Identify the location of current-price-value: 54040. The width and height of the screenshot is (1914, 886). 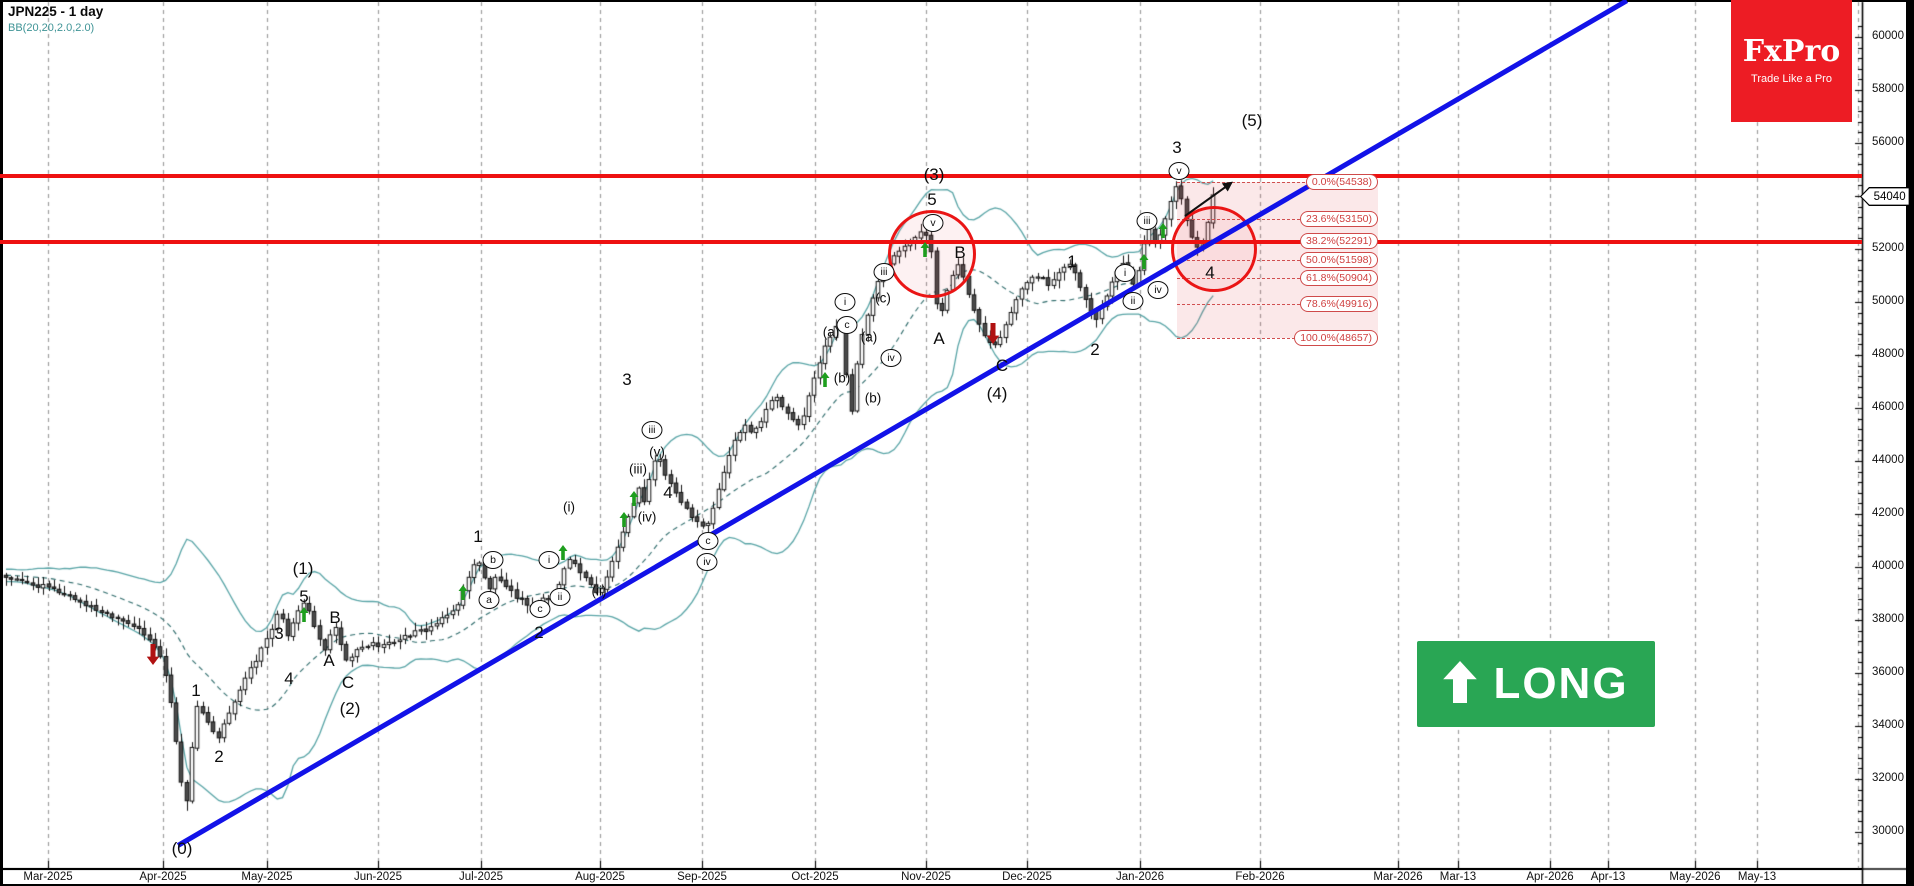
(1885, 196).